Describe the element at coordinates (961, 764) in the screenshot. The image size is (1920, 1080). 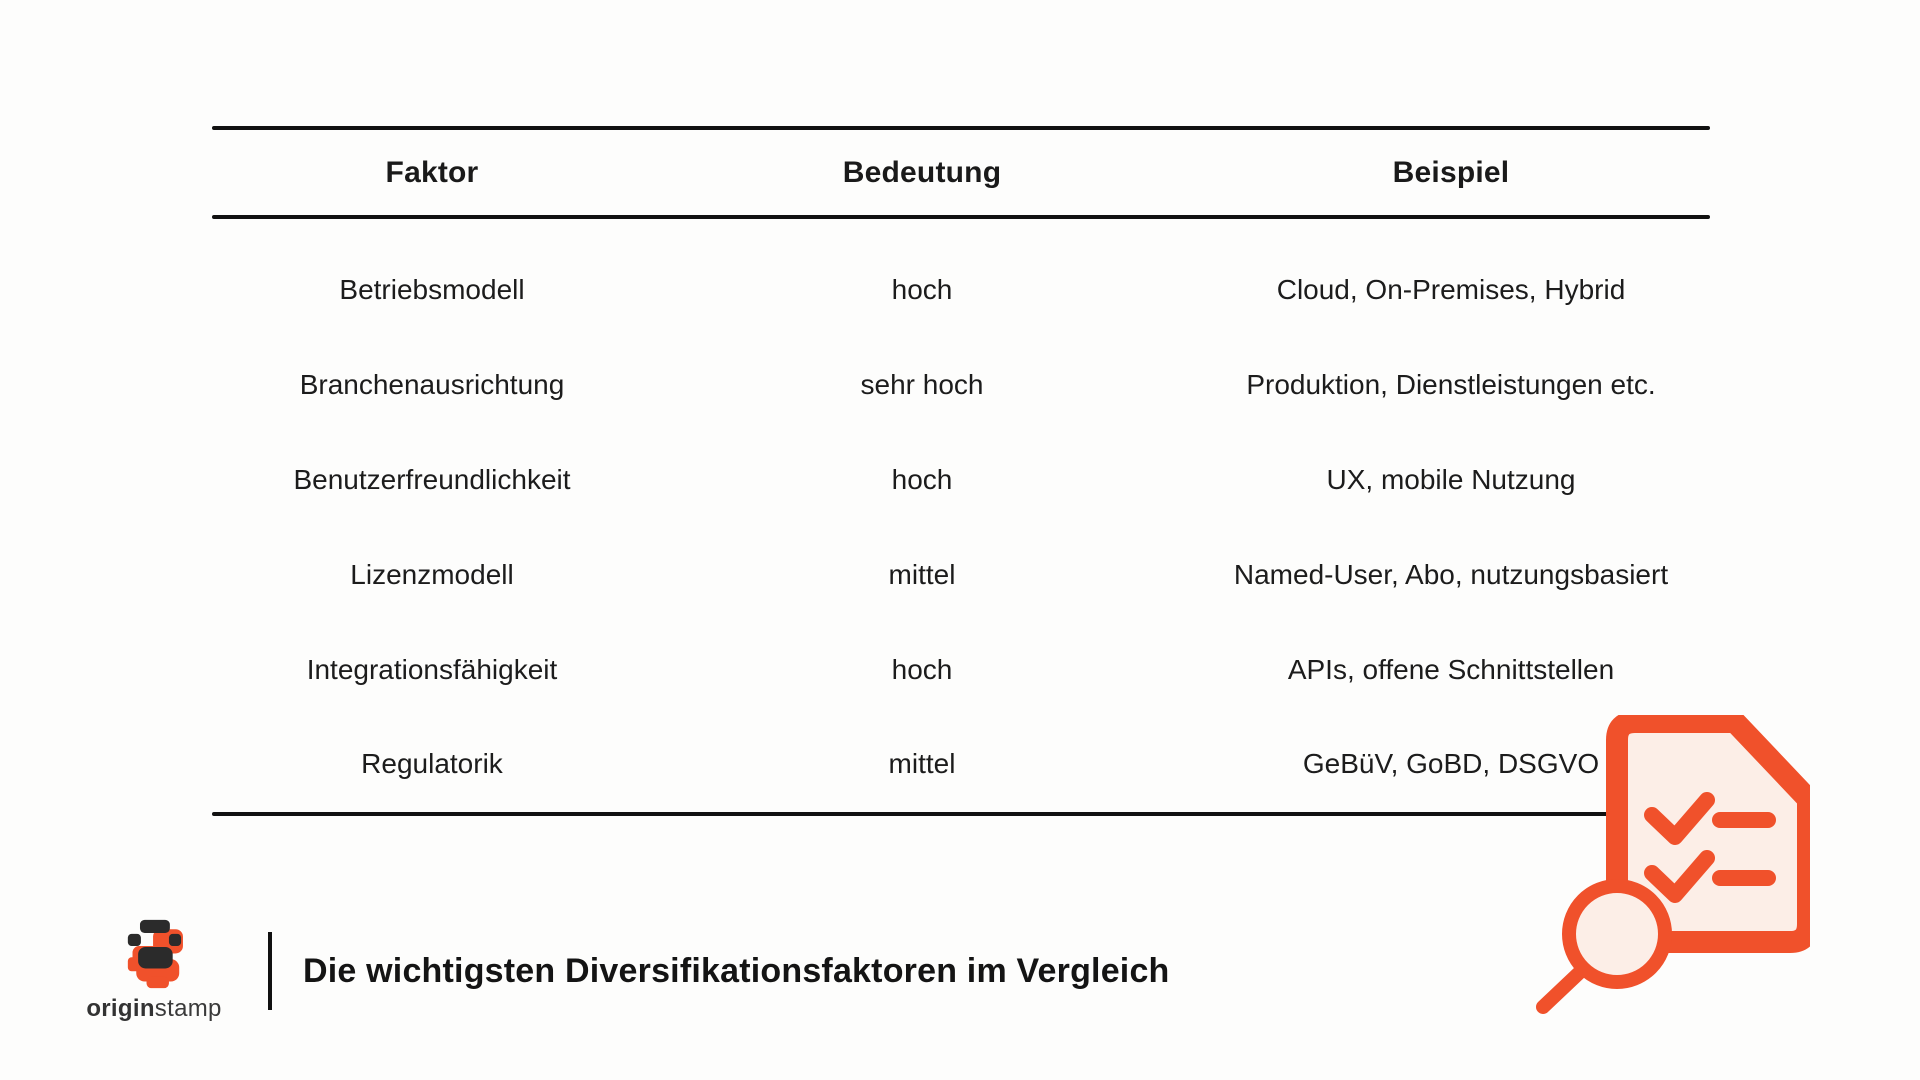
I see `table-row: Regulatorik mittel GeBüV, GoBD, DSGVO` at that location.